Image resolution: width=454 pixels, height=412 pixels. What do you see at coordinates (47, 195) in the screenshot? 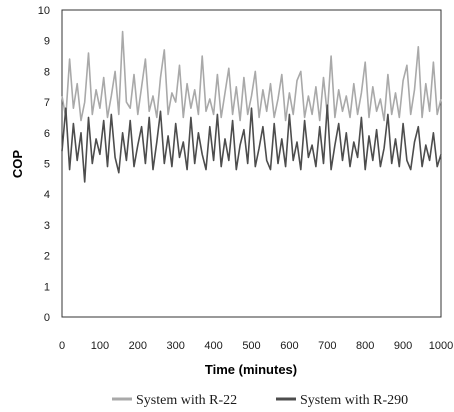
I see `y-tick-label: 4` at bounding box center [47, 195].